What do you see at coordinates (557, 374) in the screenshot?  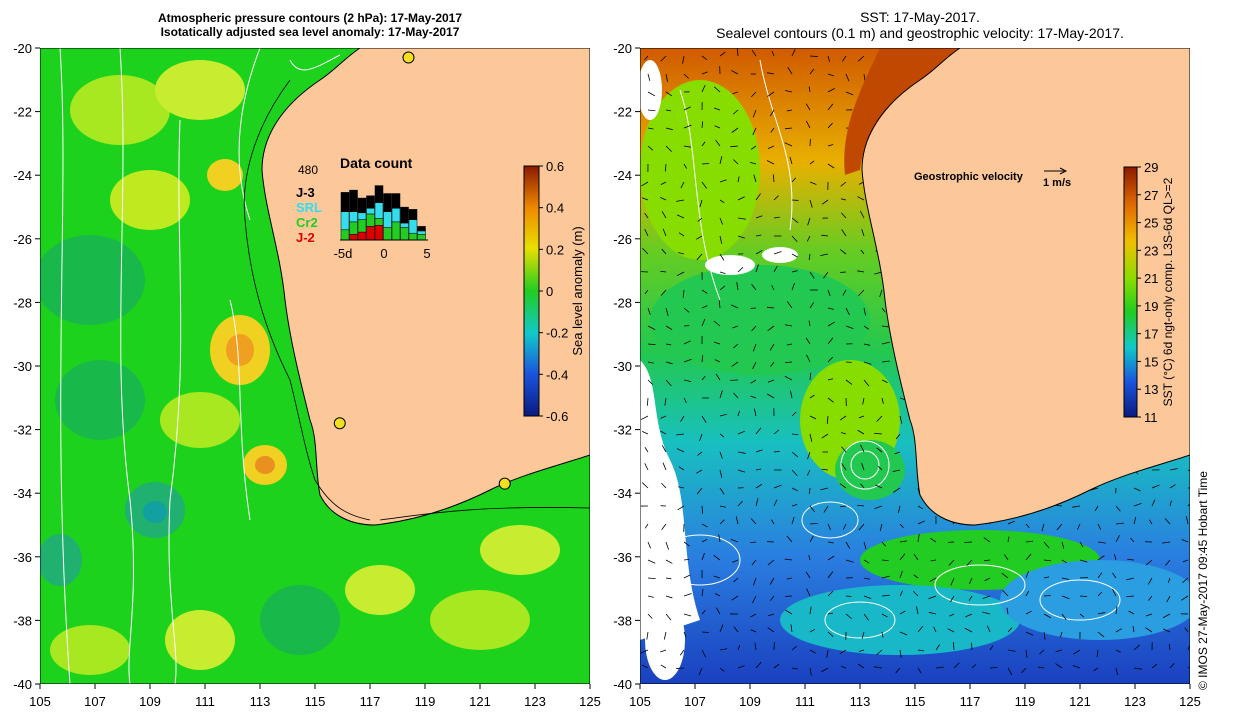 I see `colorbar-tick-label: -0.4` at bounding box center [557, 374].